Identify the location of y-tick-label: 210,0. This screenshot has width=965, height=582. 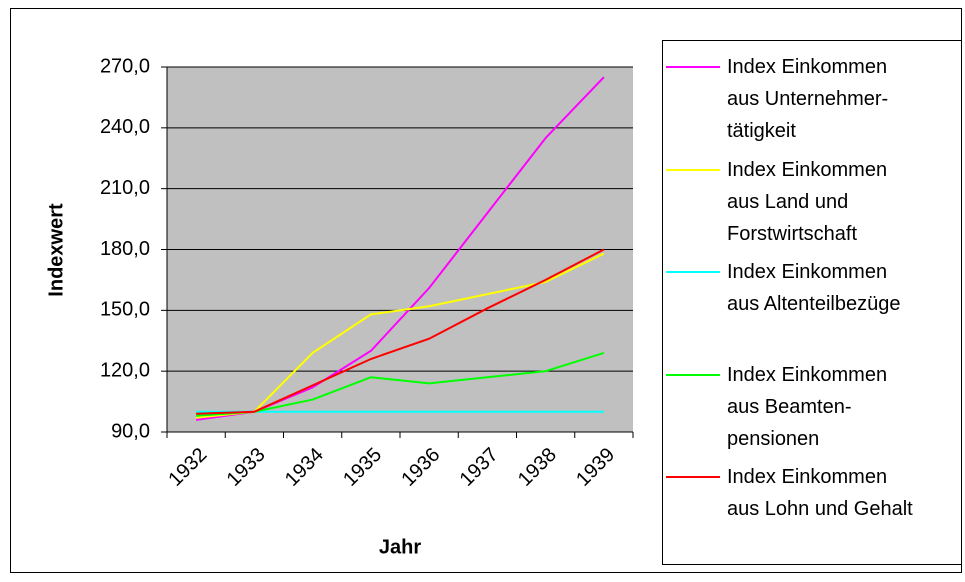
(125, 188).